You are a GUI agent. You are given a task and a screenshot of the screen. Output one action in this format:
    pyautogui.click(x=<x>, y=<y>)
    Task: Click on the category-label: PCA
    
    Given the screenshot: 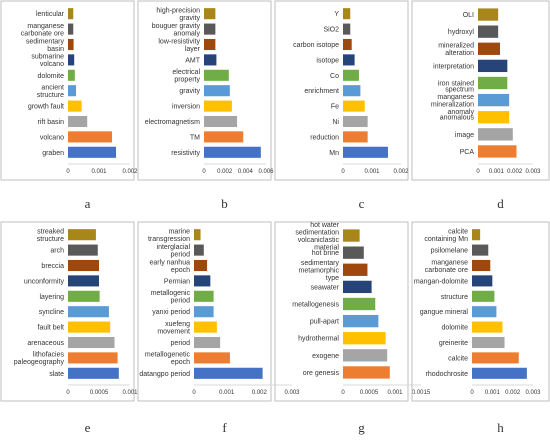 What is the action you would take?
    pyautogui.click(x=467, y=152)
    